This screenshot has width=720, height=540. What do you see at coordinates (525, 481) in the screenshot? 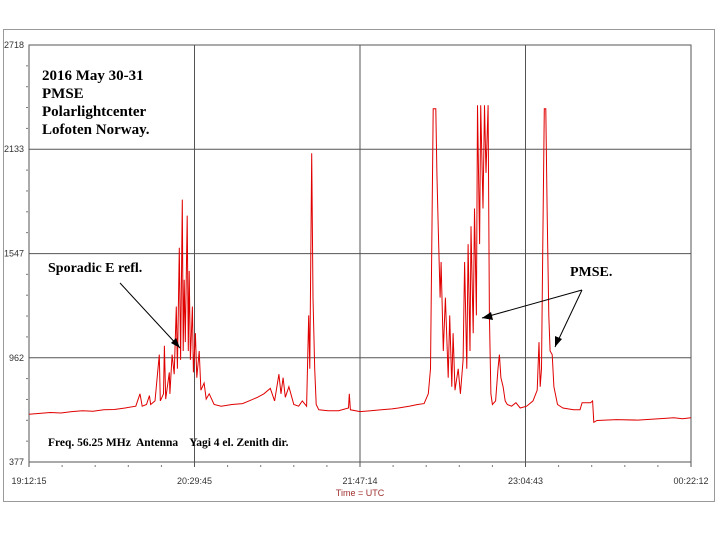
I see `x-tick-label: 23:04:43` at bounding box center [525, 481].